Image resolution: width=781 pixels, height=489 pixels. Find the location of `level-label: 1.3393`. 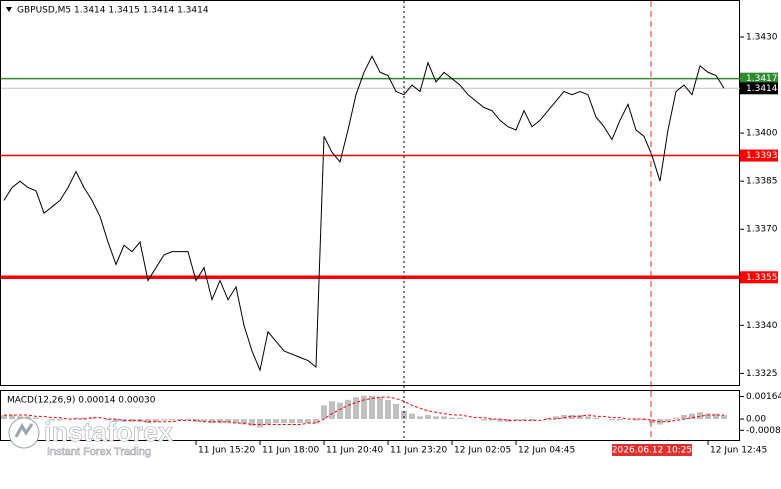

level-label: 1.3393 is located at coordinates (762, 156).